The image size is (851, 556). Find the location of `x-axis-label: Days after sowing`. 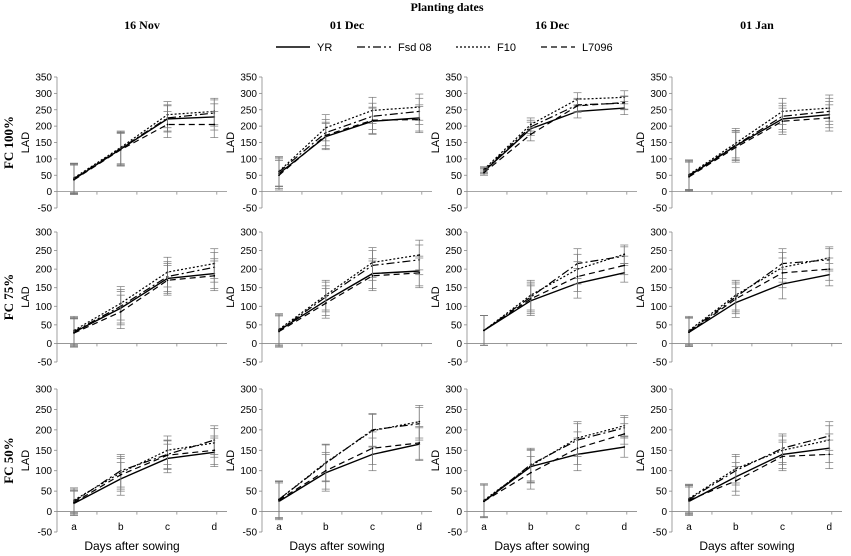

x-axis-label: Days after sowing is located at coordinates (131, 546).